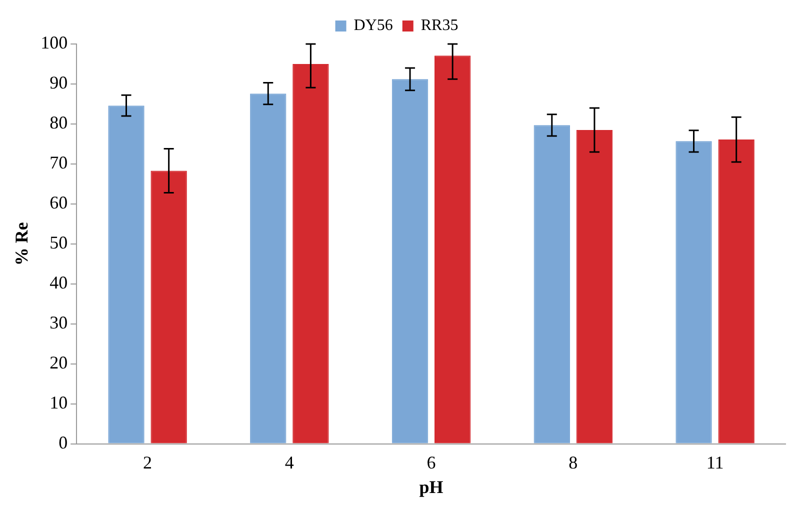 This screenshot has width=794, height=507. Describe the element at coordinates (59, 162) in the screenshot. I see `y-tick-label: 70` at that location.